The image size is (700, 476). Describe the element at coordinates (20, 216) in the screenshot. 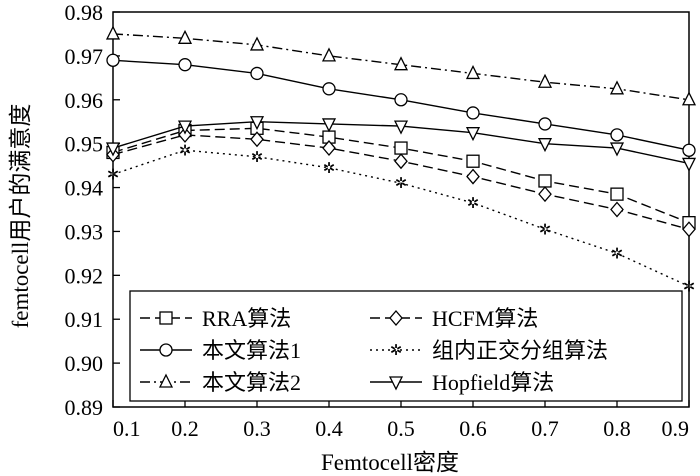

I see `y-axis-title: femtocell用户的满意度` at that location.